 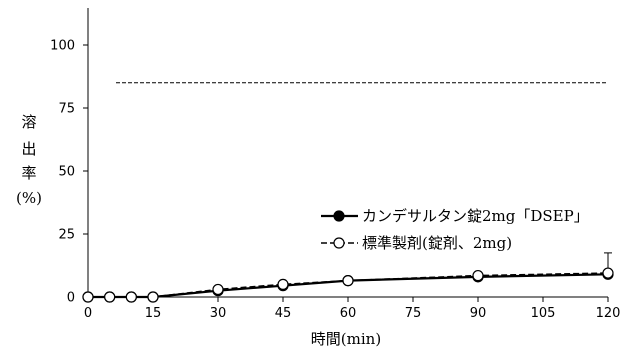 What do you see at coordinates (413, 313) in the screenshot?
I see `x-tick-label: 75` at bounding box center [413, 313].